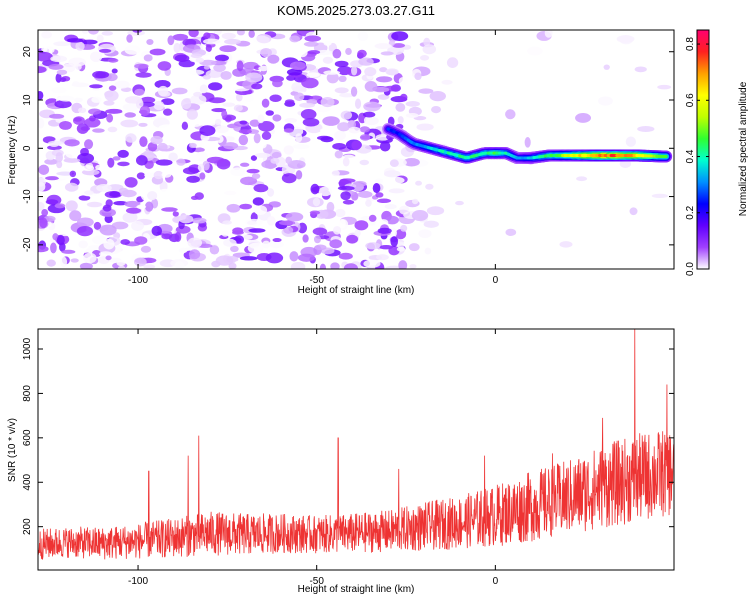 This screenshot has width=750, height=600. I want to click on colorbar-frame, so click(703, 149).